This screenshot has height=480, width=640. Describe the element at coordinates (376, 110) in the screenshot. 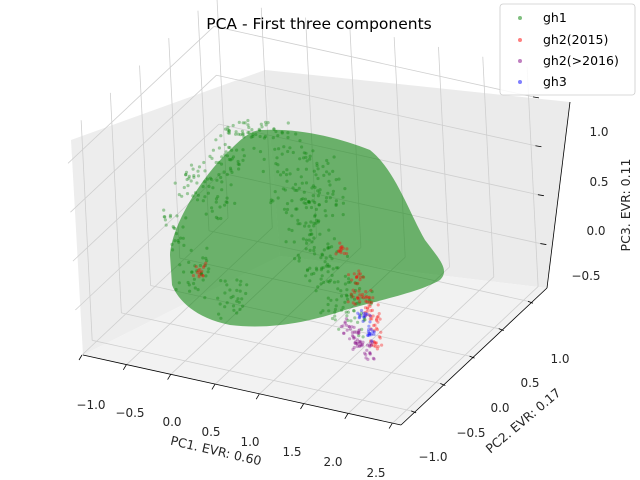

I see `z-back-gridline` at that location.